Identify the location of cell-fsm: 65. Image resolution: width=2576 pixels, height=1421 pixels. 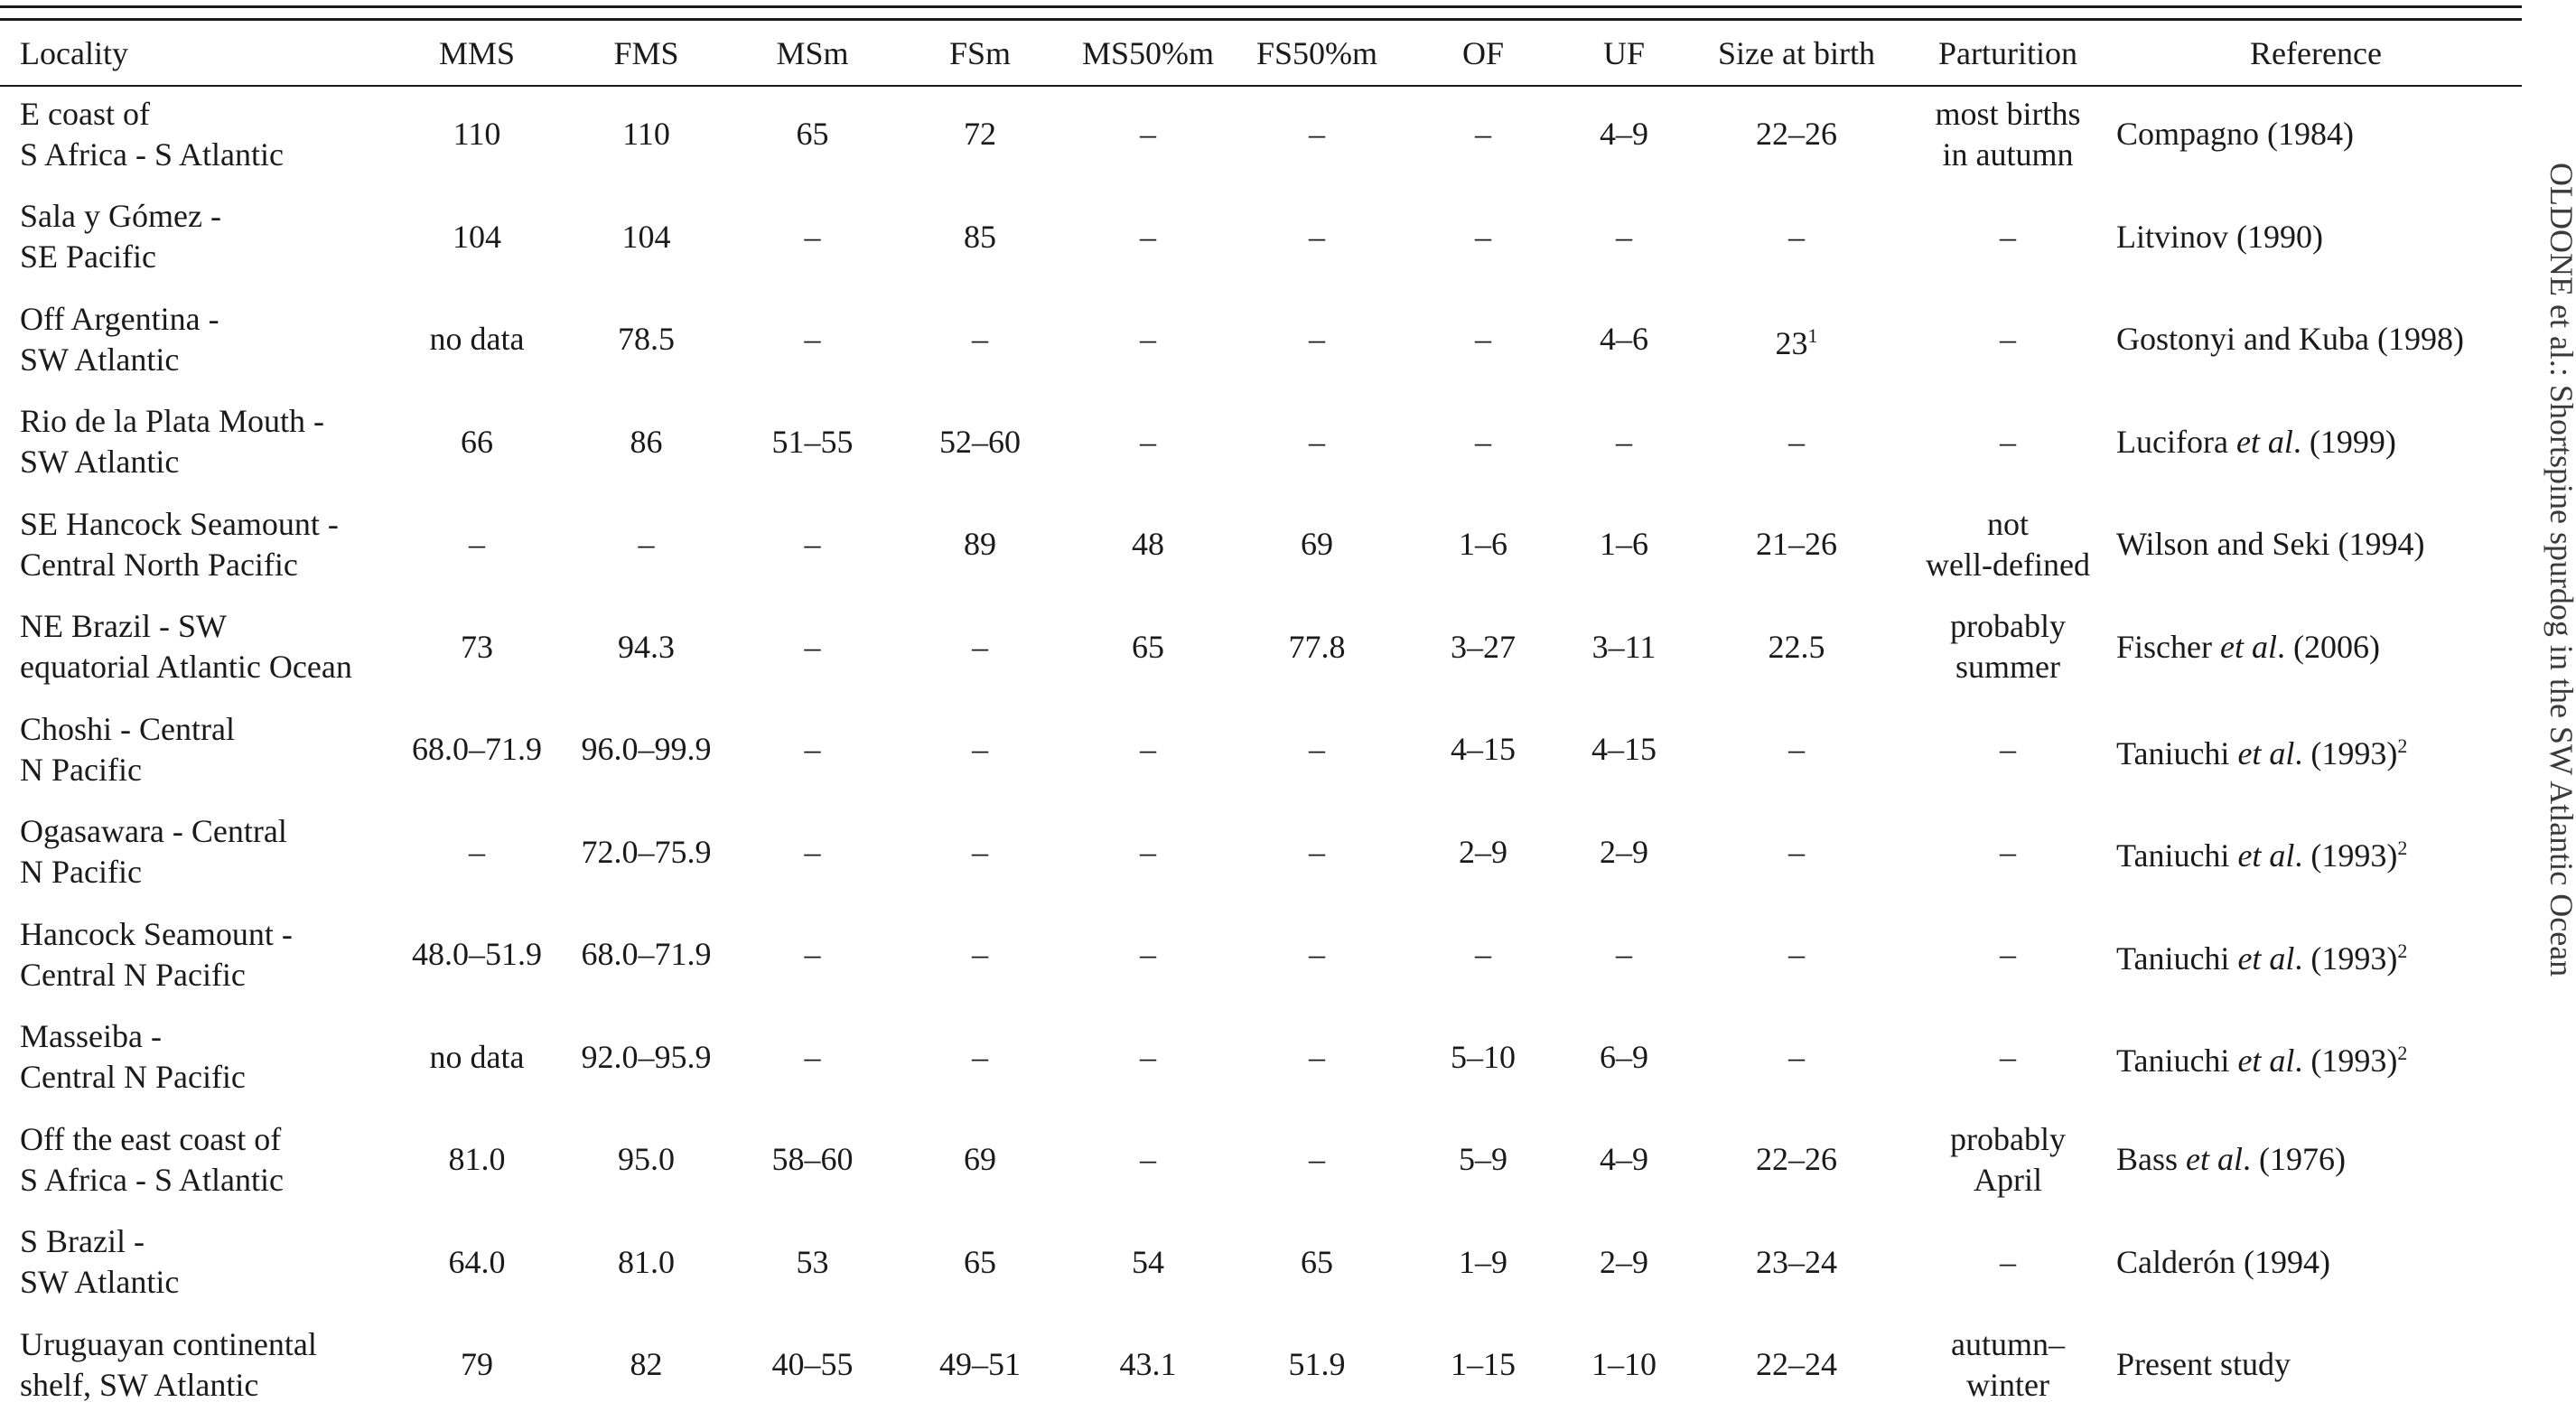
(980, 1262).